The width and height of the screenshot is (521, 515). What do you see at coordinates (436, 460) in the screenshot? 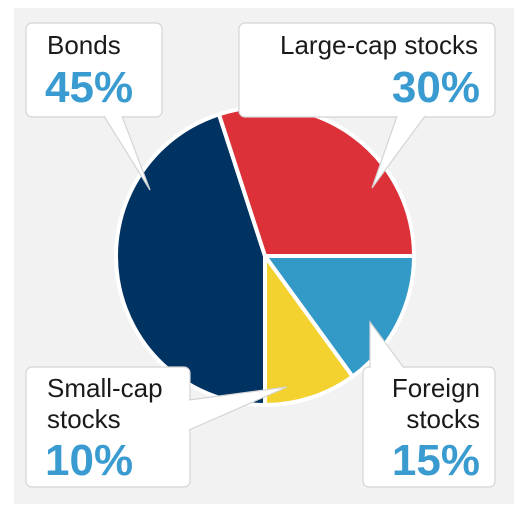
I see `value-label-foreign: 15%` at bounding box center [436, 460].